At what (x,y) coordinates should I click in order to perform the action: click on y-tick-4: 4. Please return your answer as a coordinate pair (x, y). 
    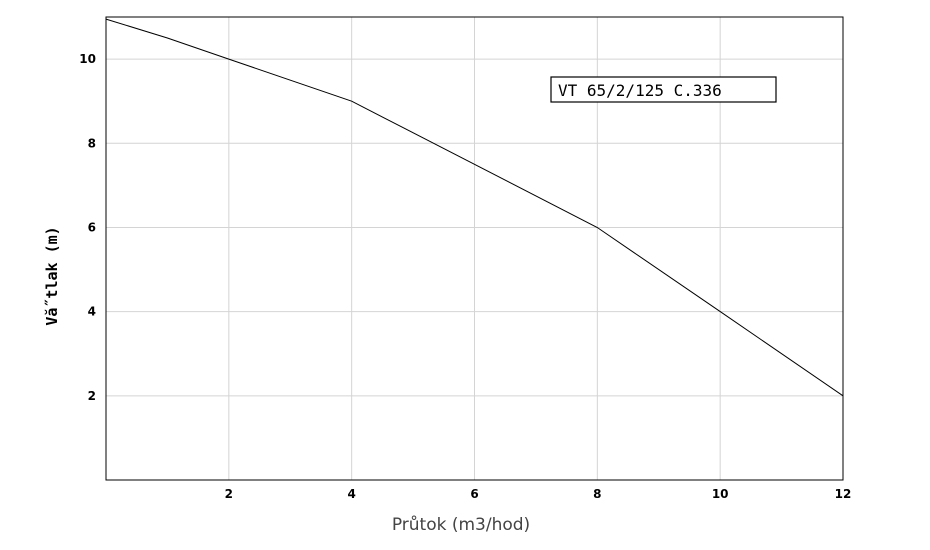
    Looking at the image, I should click on (92, 312).